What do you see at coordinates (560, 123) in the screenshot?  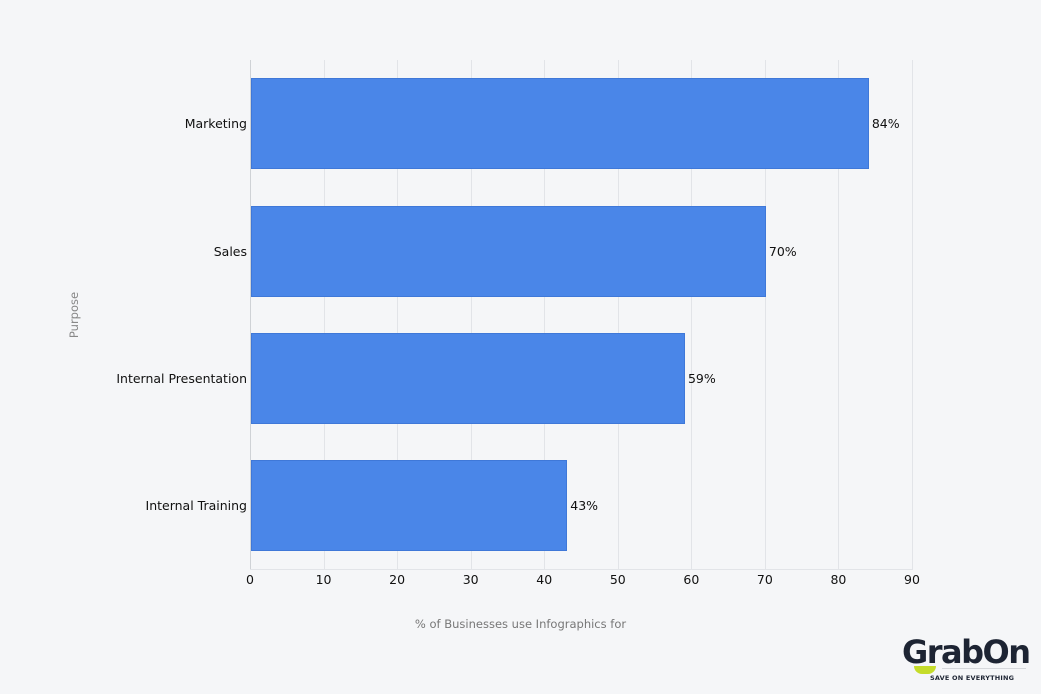 I see `bar-marketing` at bounding box center [560, 123].